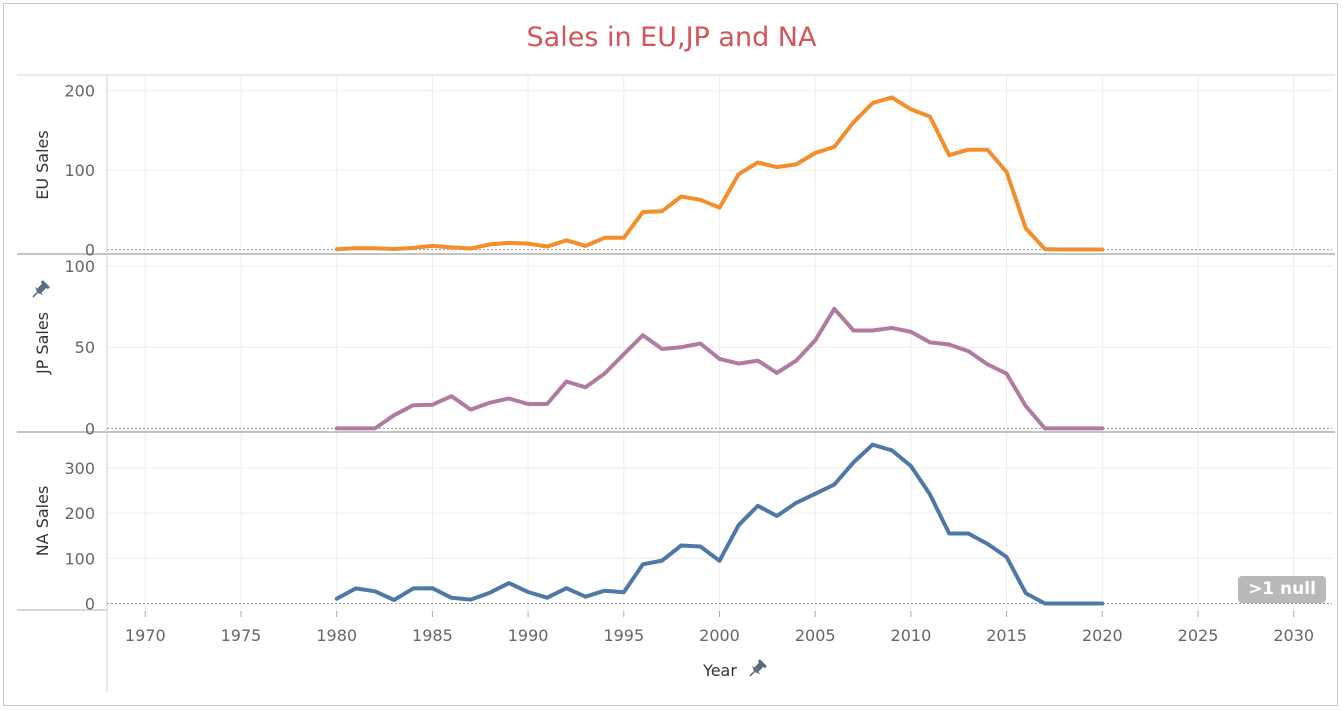 The image size is (1343, 711). I want to click on series-line-jp-sales, so click(719, 368).